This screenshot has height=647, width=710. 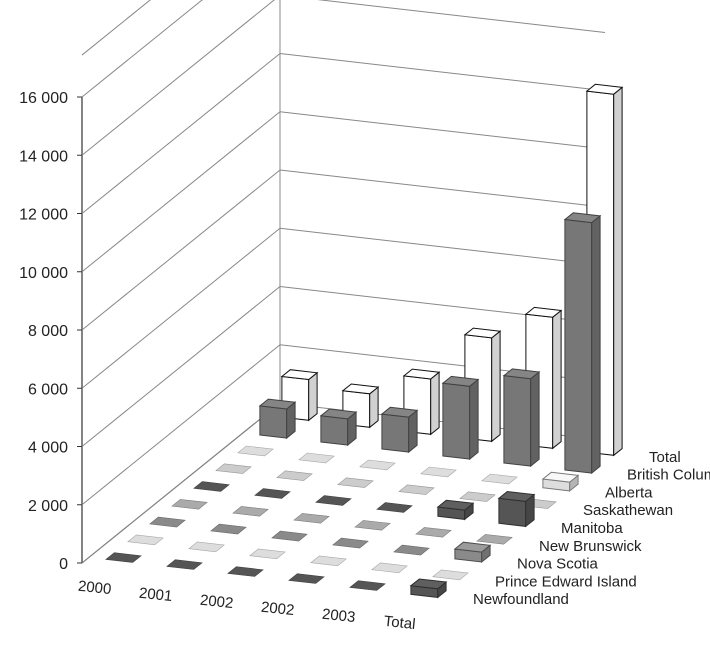 I want to click on category-label: 2000, so click(x=94, y=588).